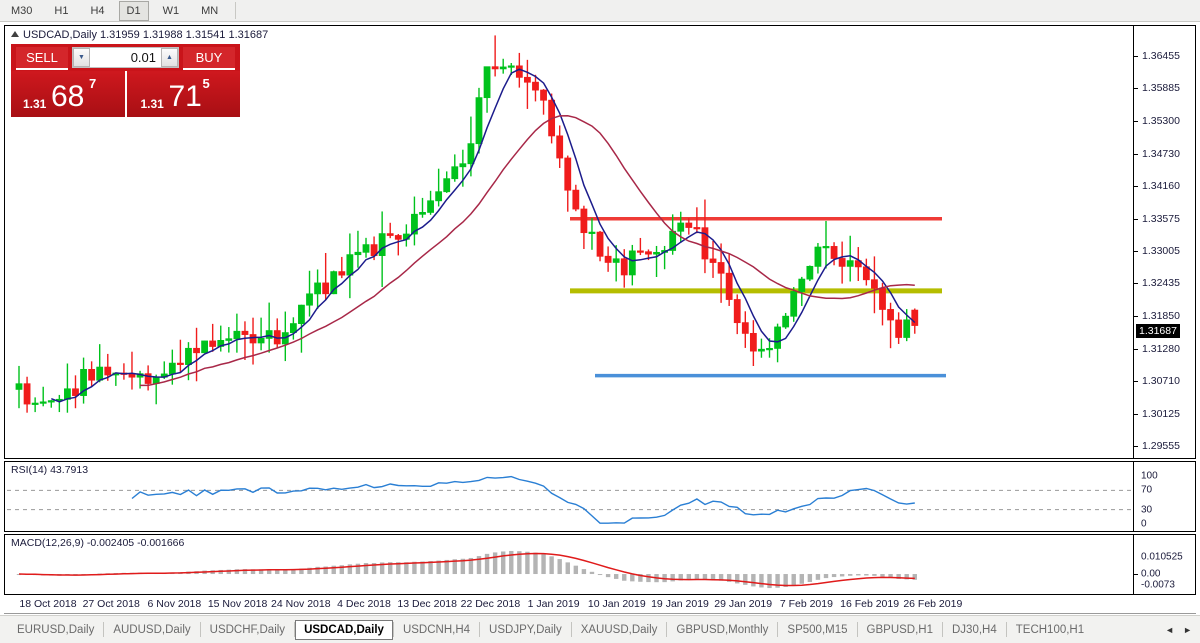  Describe the element at coordinates (174, 604) in the screenshot. I see `date-tick-label: 6 Nov 2018` at that location.